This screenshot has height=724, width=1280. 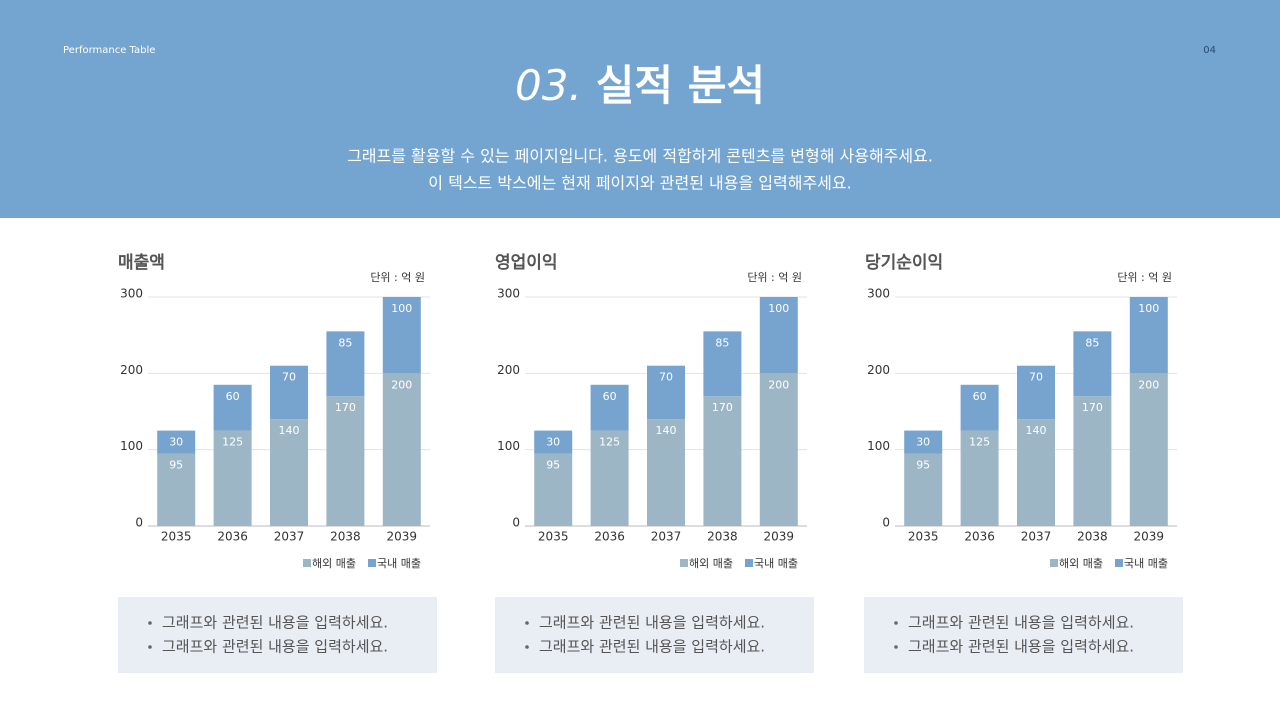 What do you see at coordinates (109, 50) in the screenshot?
I see `header-label: Performance Table` at bounding box center [109, 50].